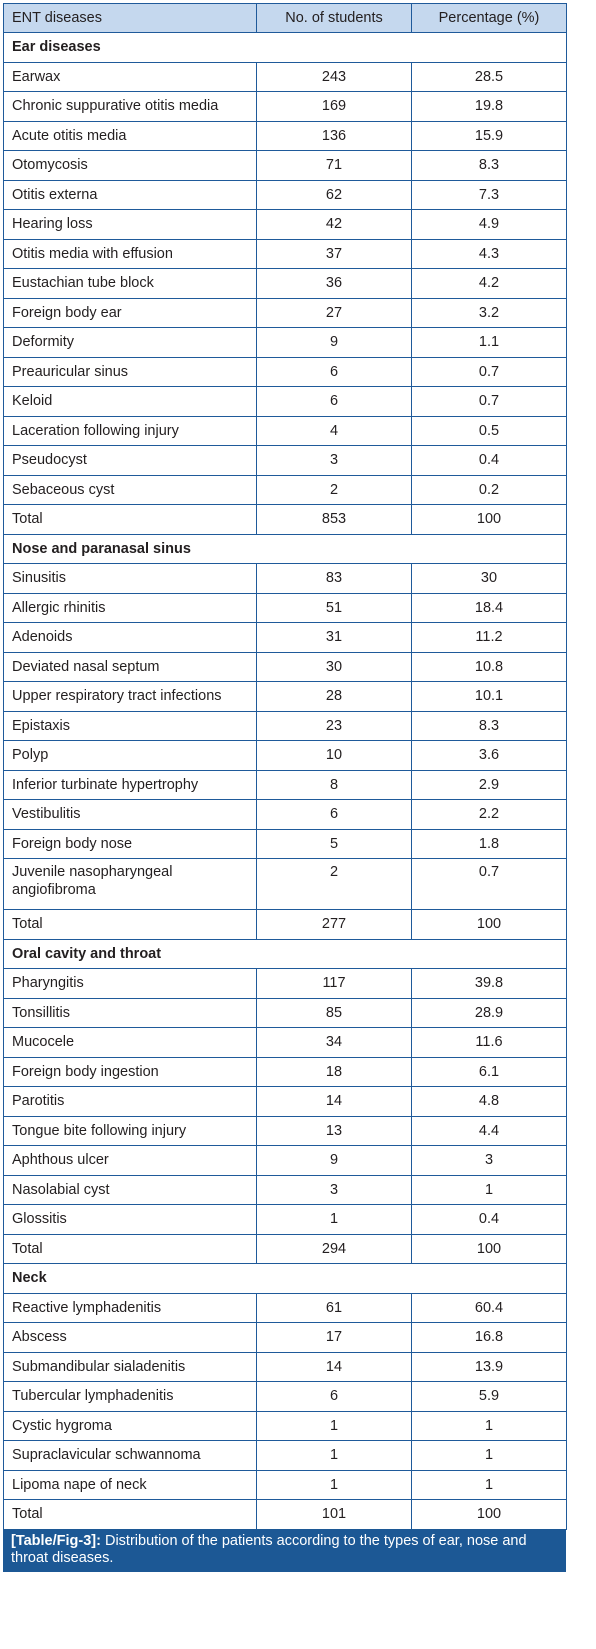 Image resolution: width=596 pixels, height=1649 pixels. What do you see at coordinates (489, 983) in the screenshot?
I see `percentage: 39.8` at bounding box center [489, 983].